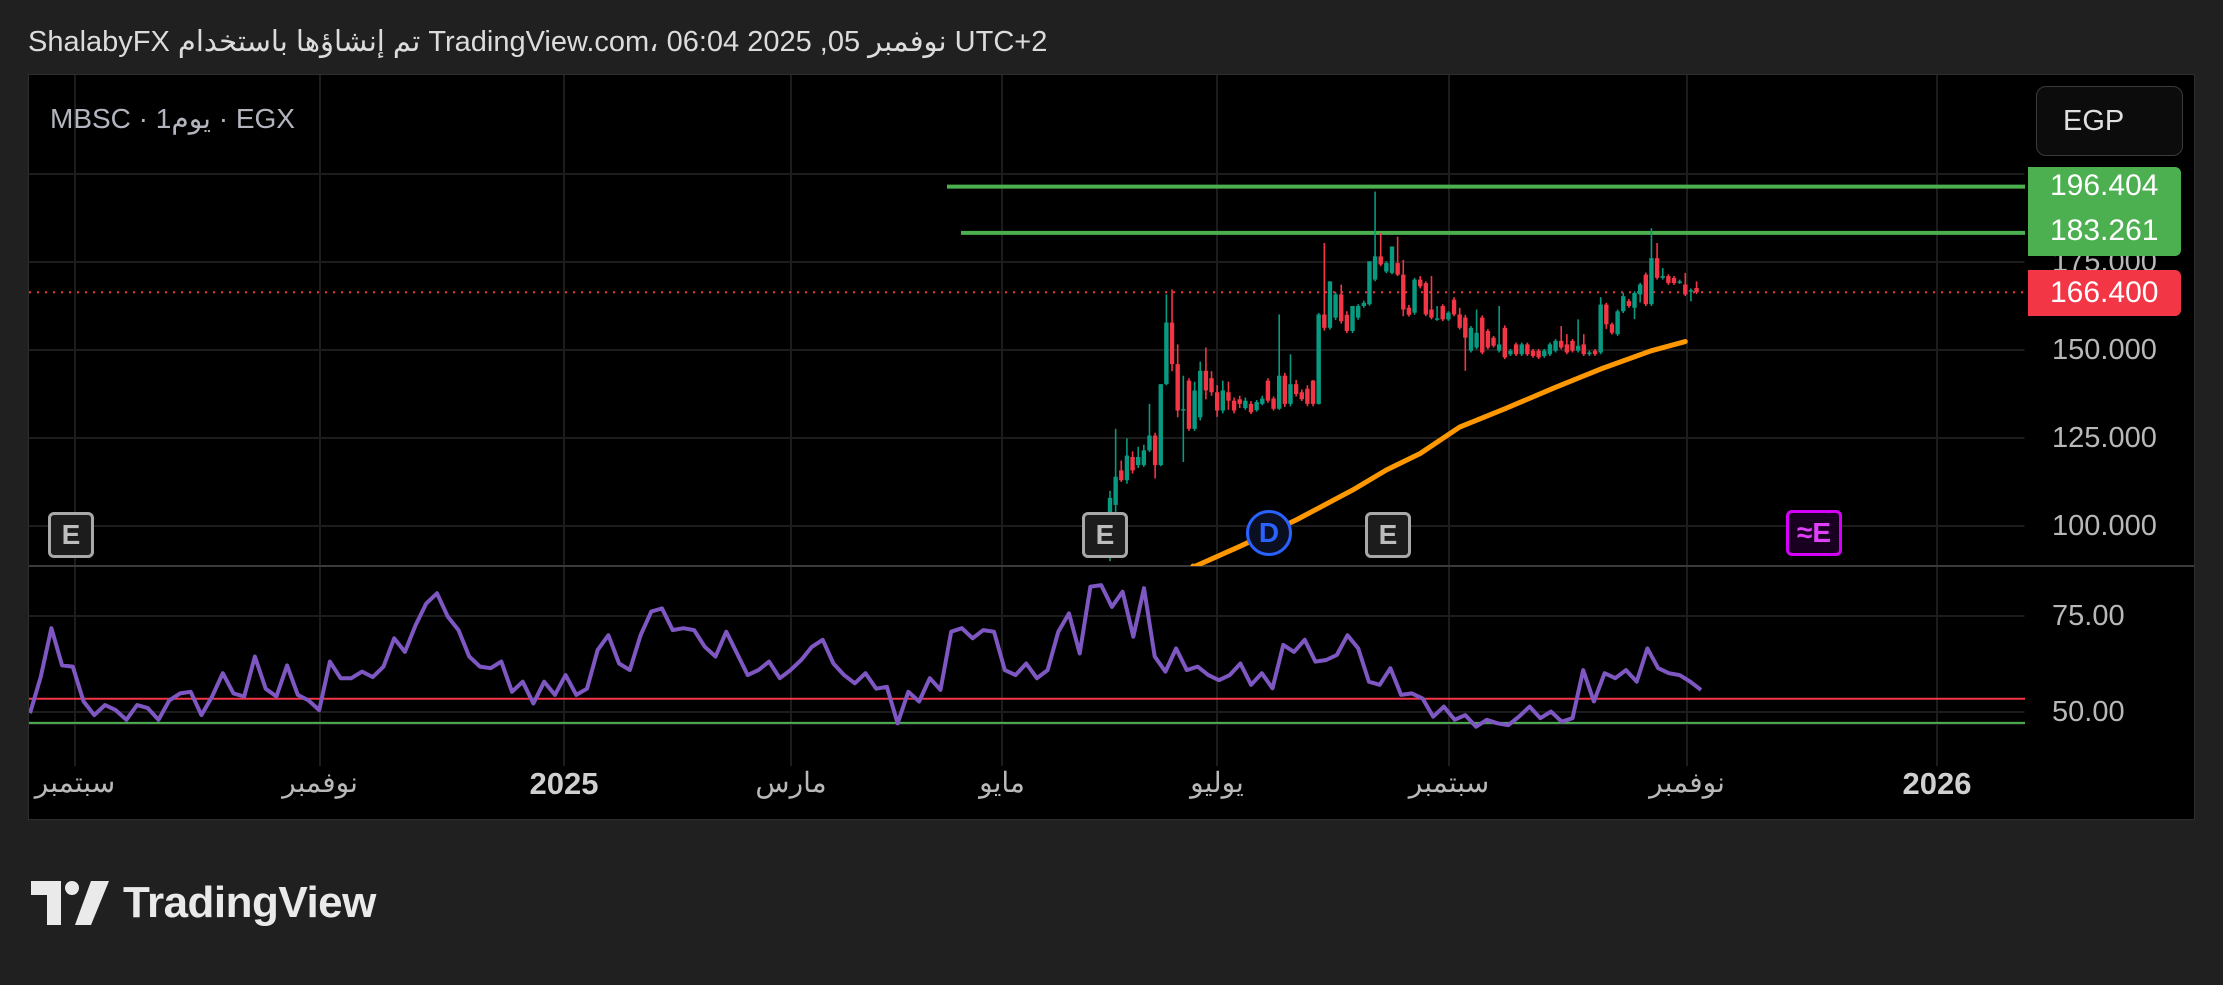  Describe the element at coordinates (320, 782) in the screenshot. I see `time-label: نوفمبر` at that location.